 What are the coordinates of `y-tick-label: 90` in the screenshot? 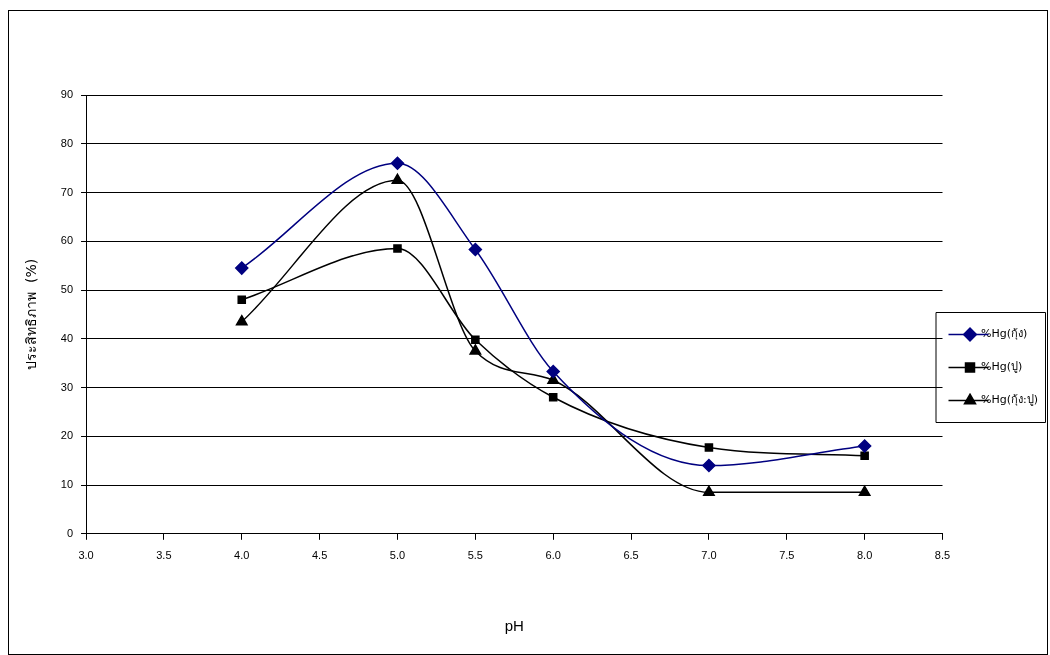 It's located at (67, 94).